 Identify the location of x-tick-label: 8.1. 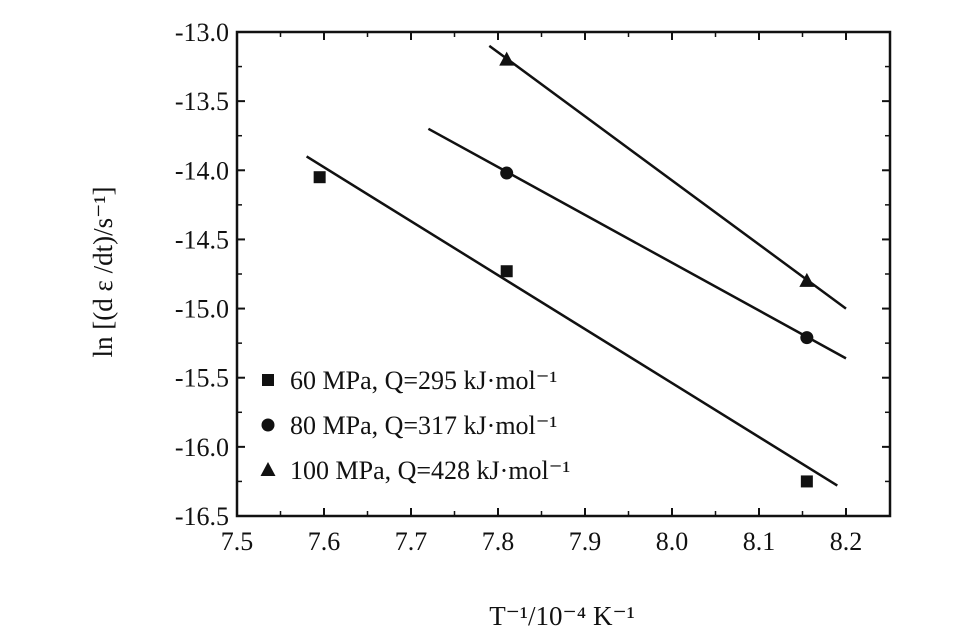
(759, 541).